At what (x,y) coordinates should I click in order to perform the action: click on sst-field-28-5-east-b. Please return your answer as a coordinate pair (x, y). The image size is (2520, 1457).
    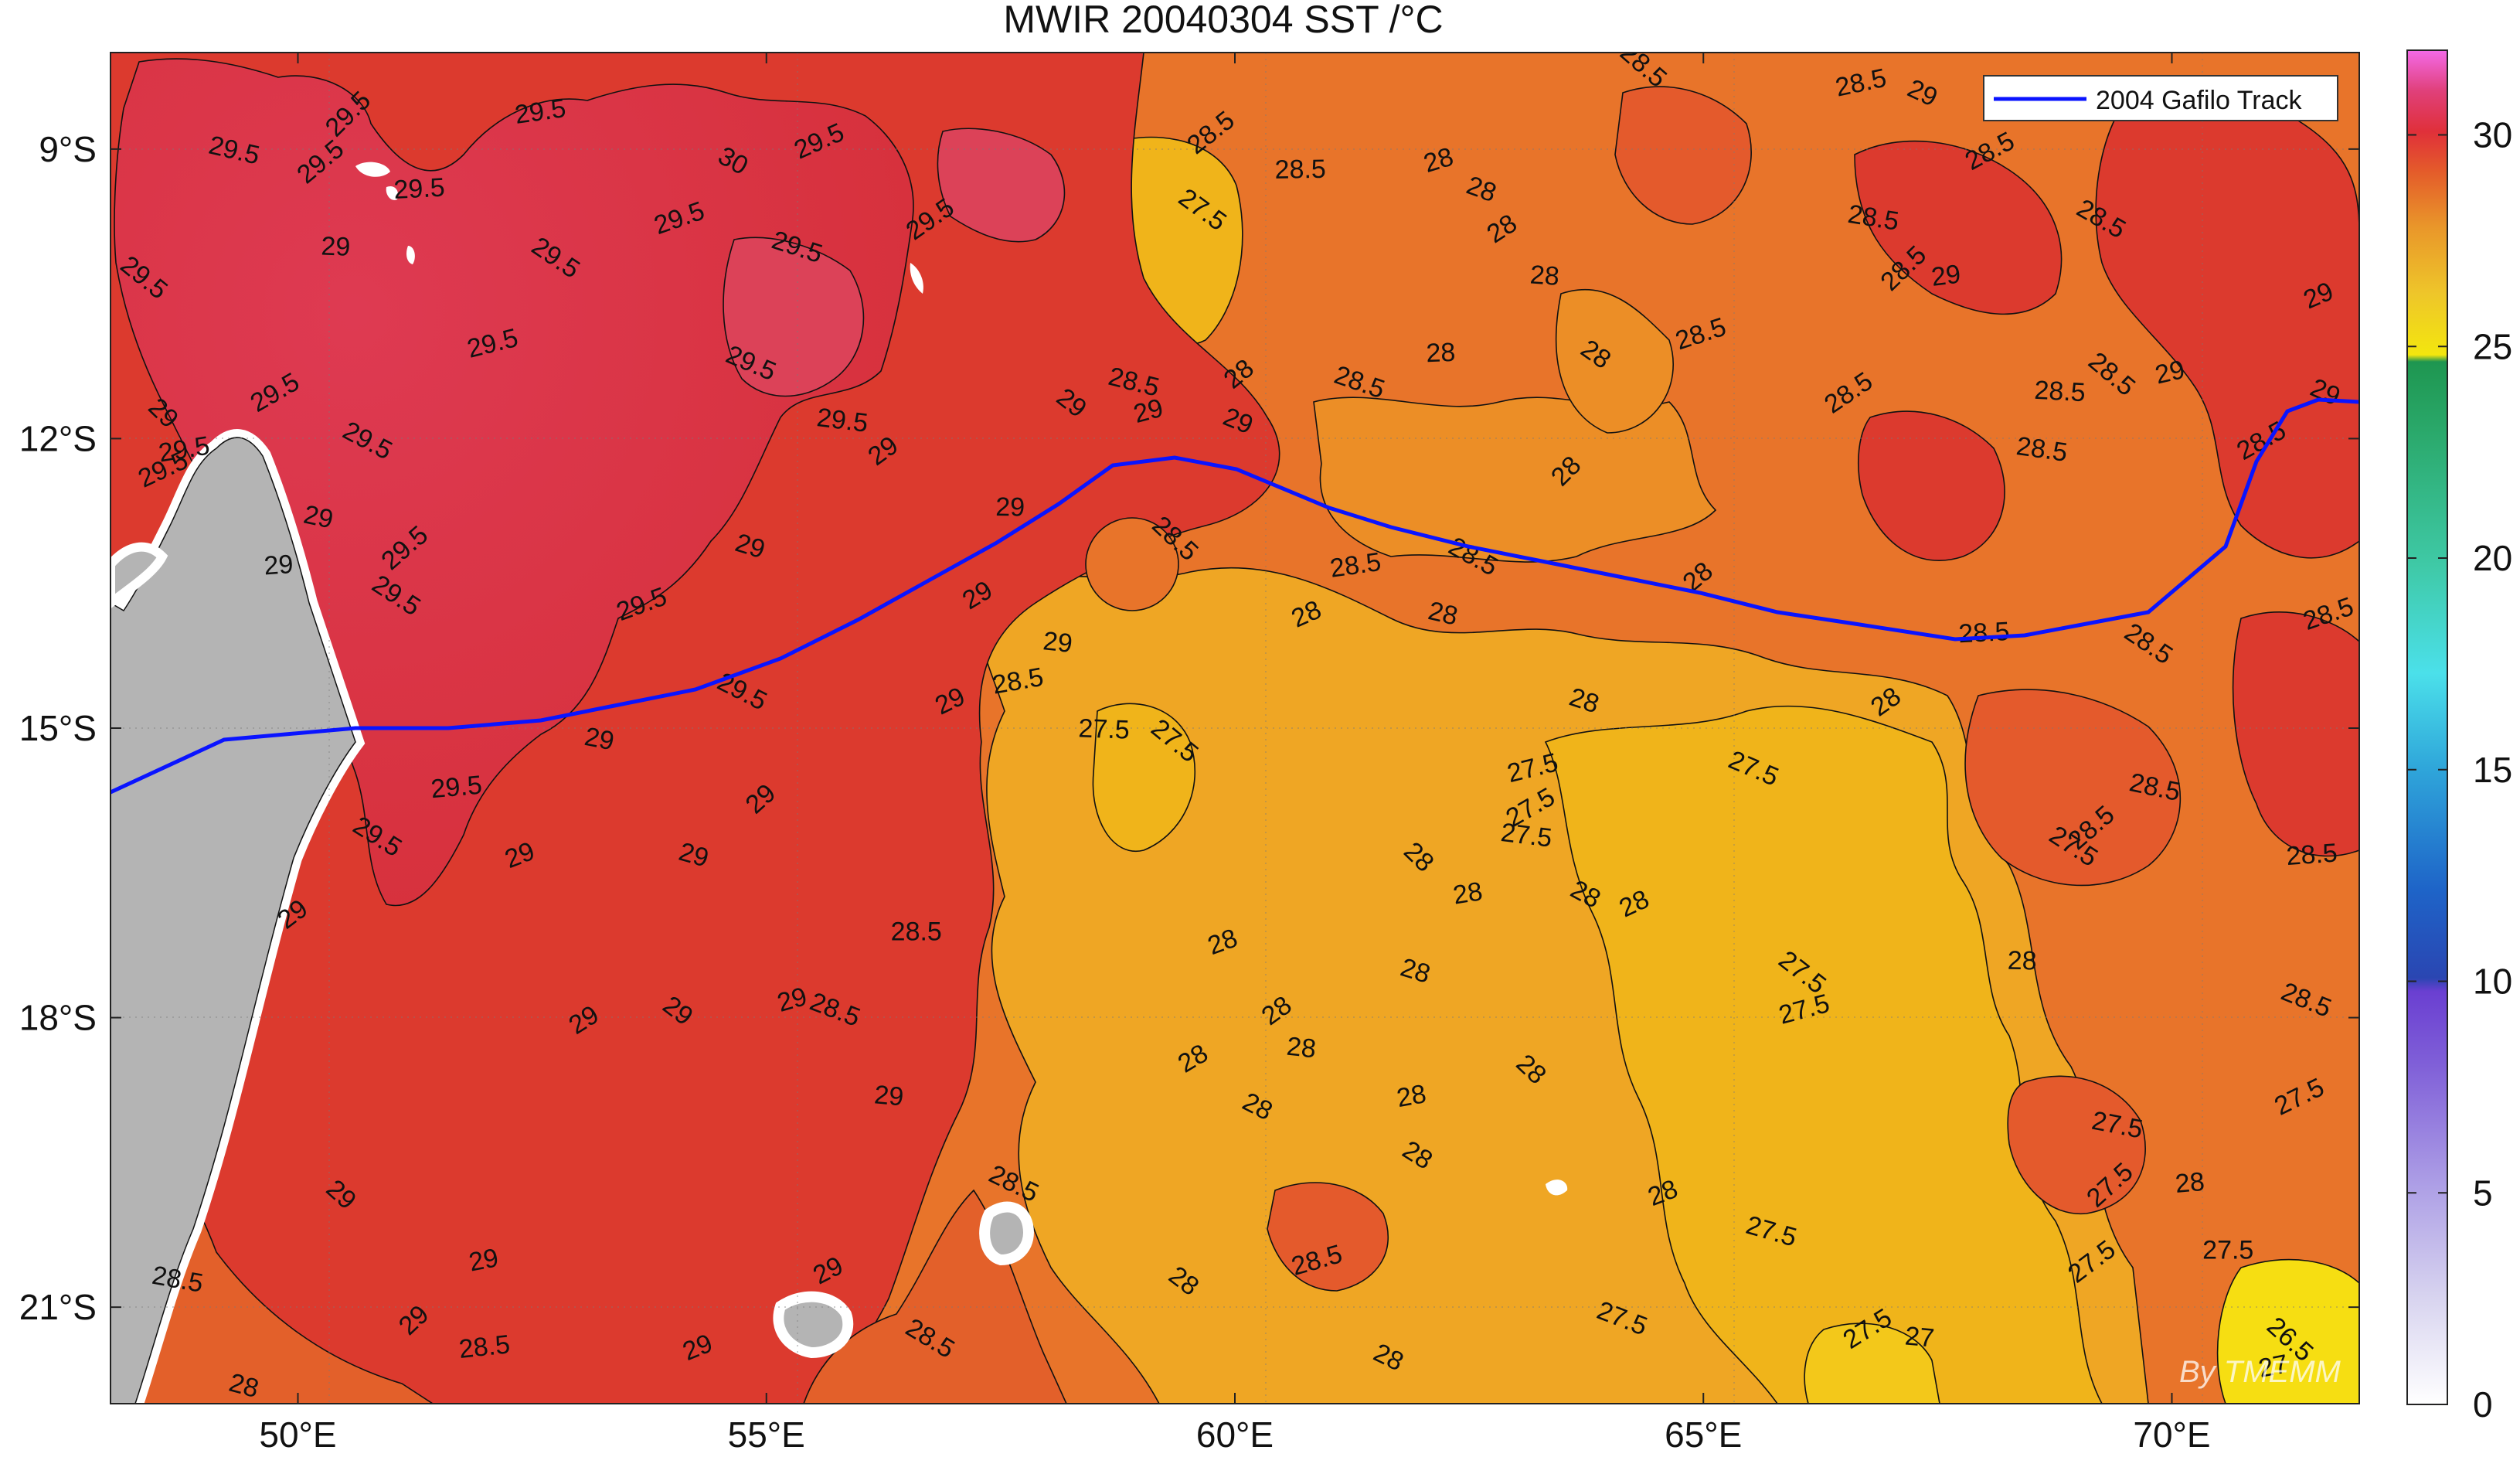
    Looking at the image, I should click on (2076, 1145).